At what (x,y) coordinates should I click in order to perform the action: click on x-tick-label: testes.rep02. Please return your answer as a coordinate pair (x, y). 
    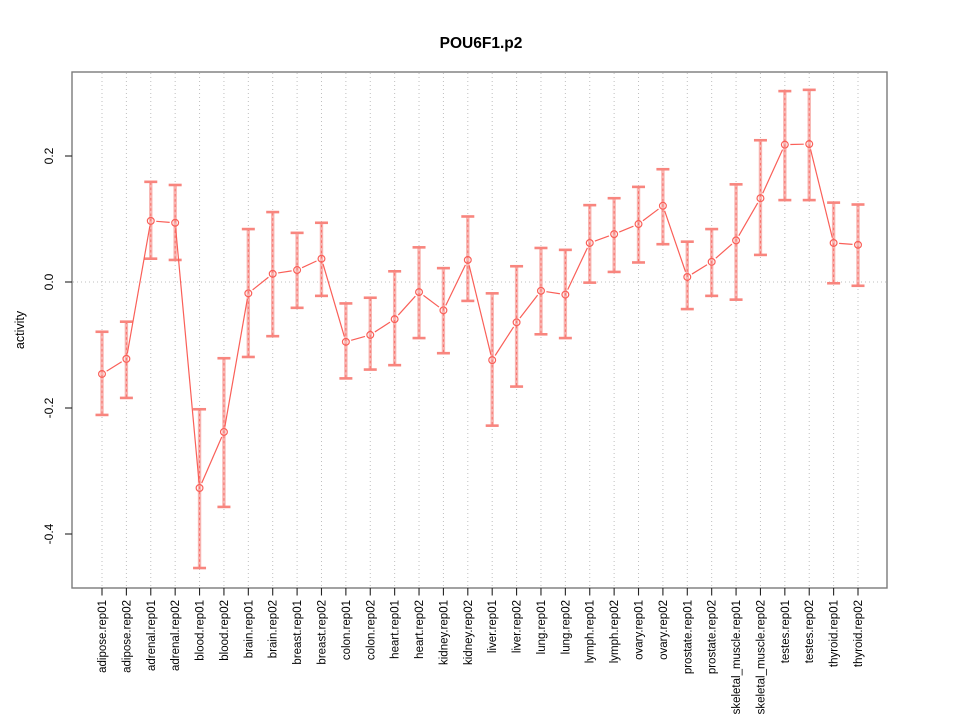
    Looking at the image, I should click on (810, 631).